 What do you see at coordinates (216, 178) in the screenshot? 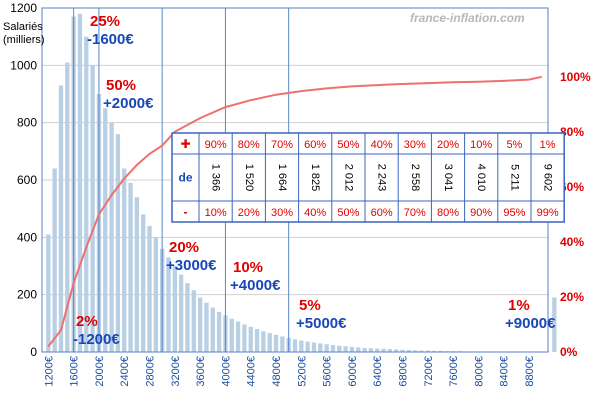
I see `table-value-cell: 1 366` at bounding box center [216, 178].